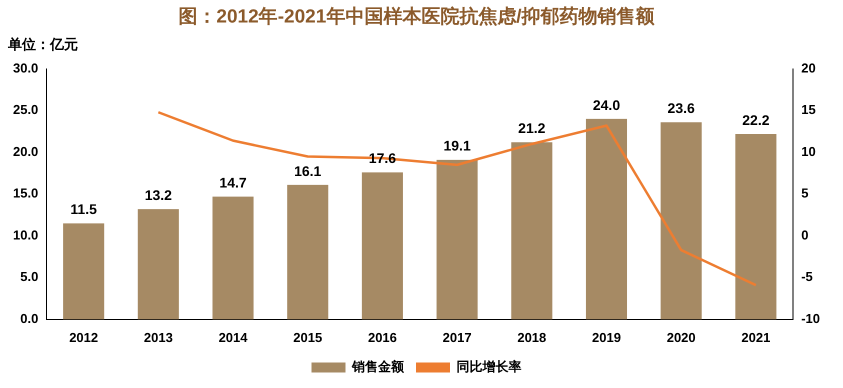 The width and height of the screenshot is (843, 388). What do you see at coordinates (807, 276) in the screenshot?
I see `y2-tick-label: -5` at bounding box center [807, 276].